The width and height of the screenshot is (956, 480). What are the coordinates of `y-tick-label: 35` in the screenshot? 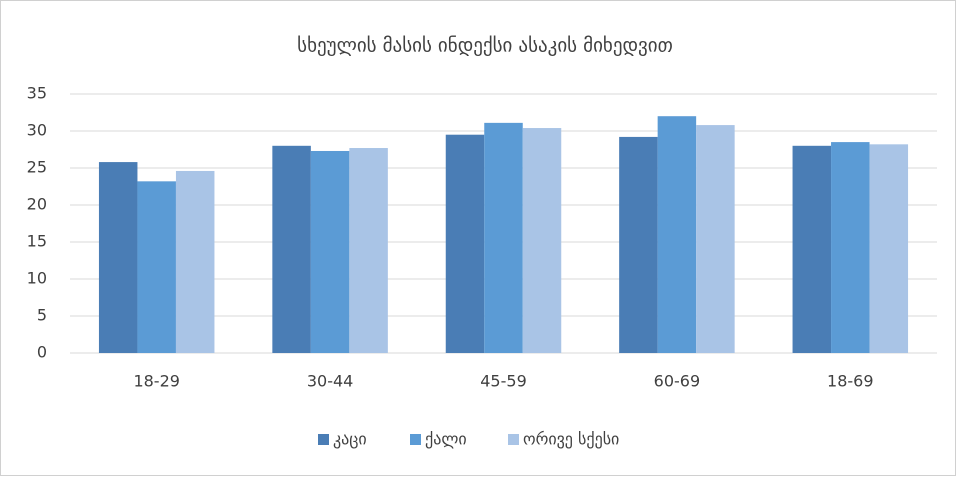 It's located at (37, 93).